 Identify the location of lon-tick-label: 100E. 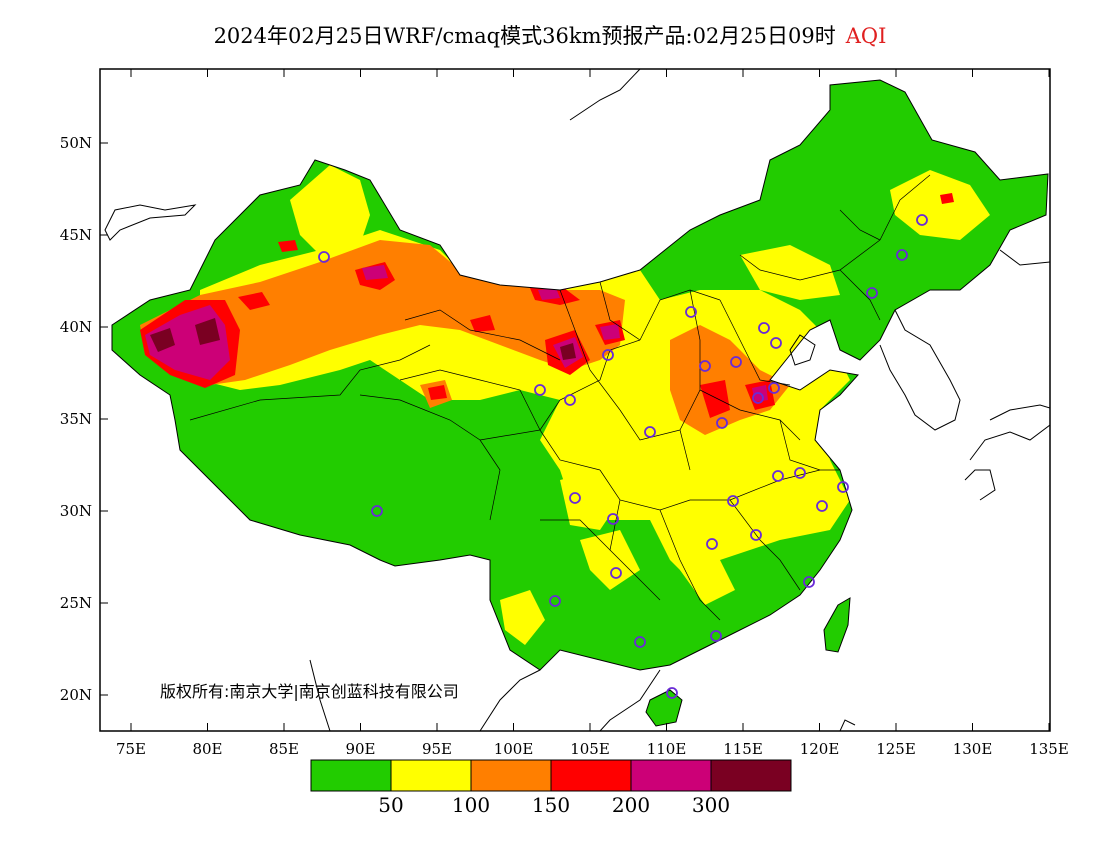
(514, 749).